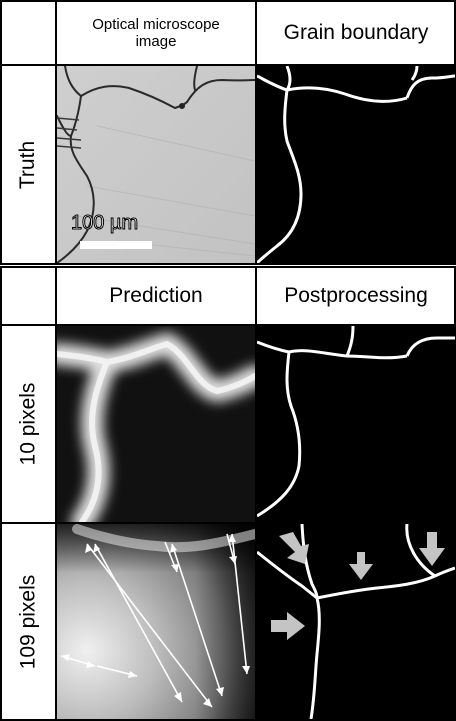  Describe the element at coordinates (356, 424) in the screenshot. I see `postprocessing-10-pixels-panel` at that location.